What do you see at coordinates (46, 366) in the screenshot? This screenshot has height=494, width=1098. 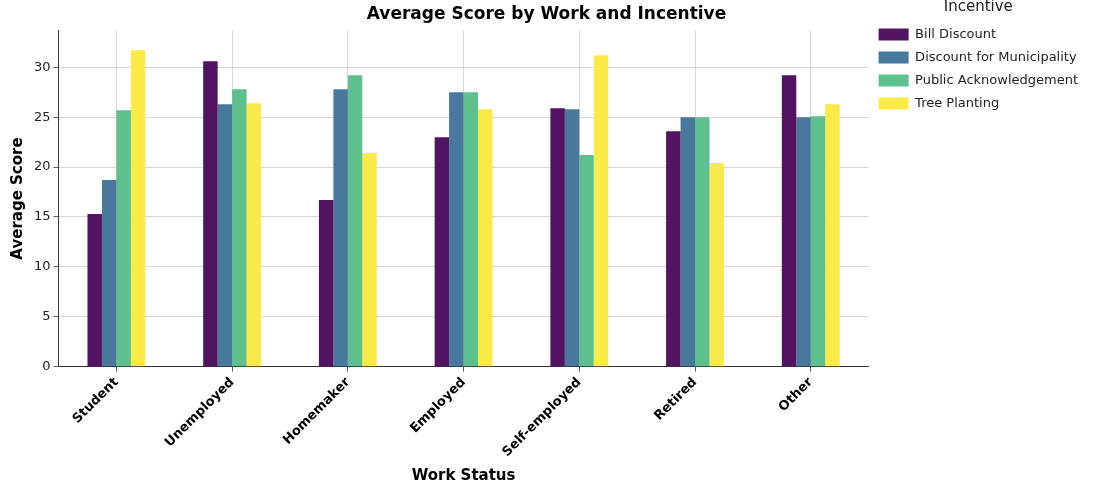 I see `y-tick-label: 0` at bounding box center [46, 366].